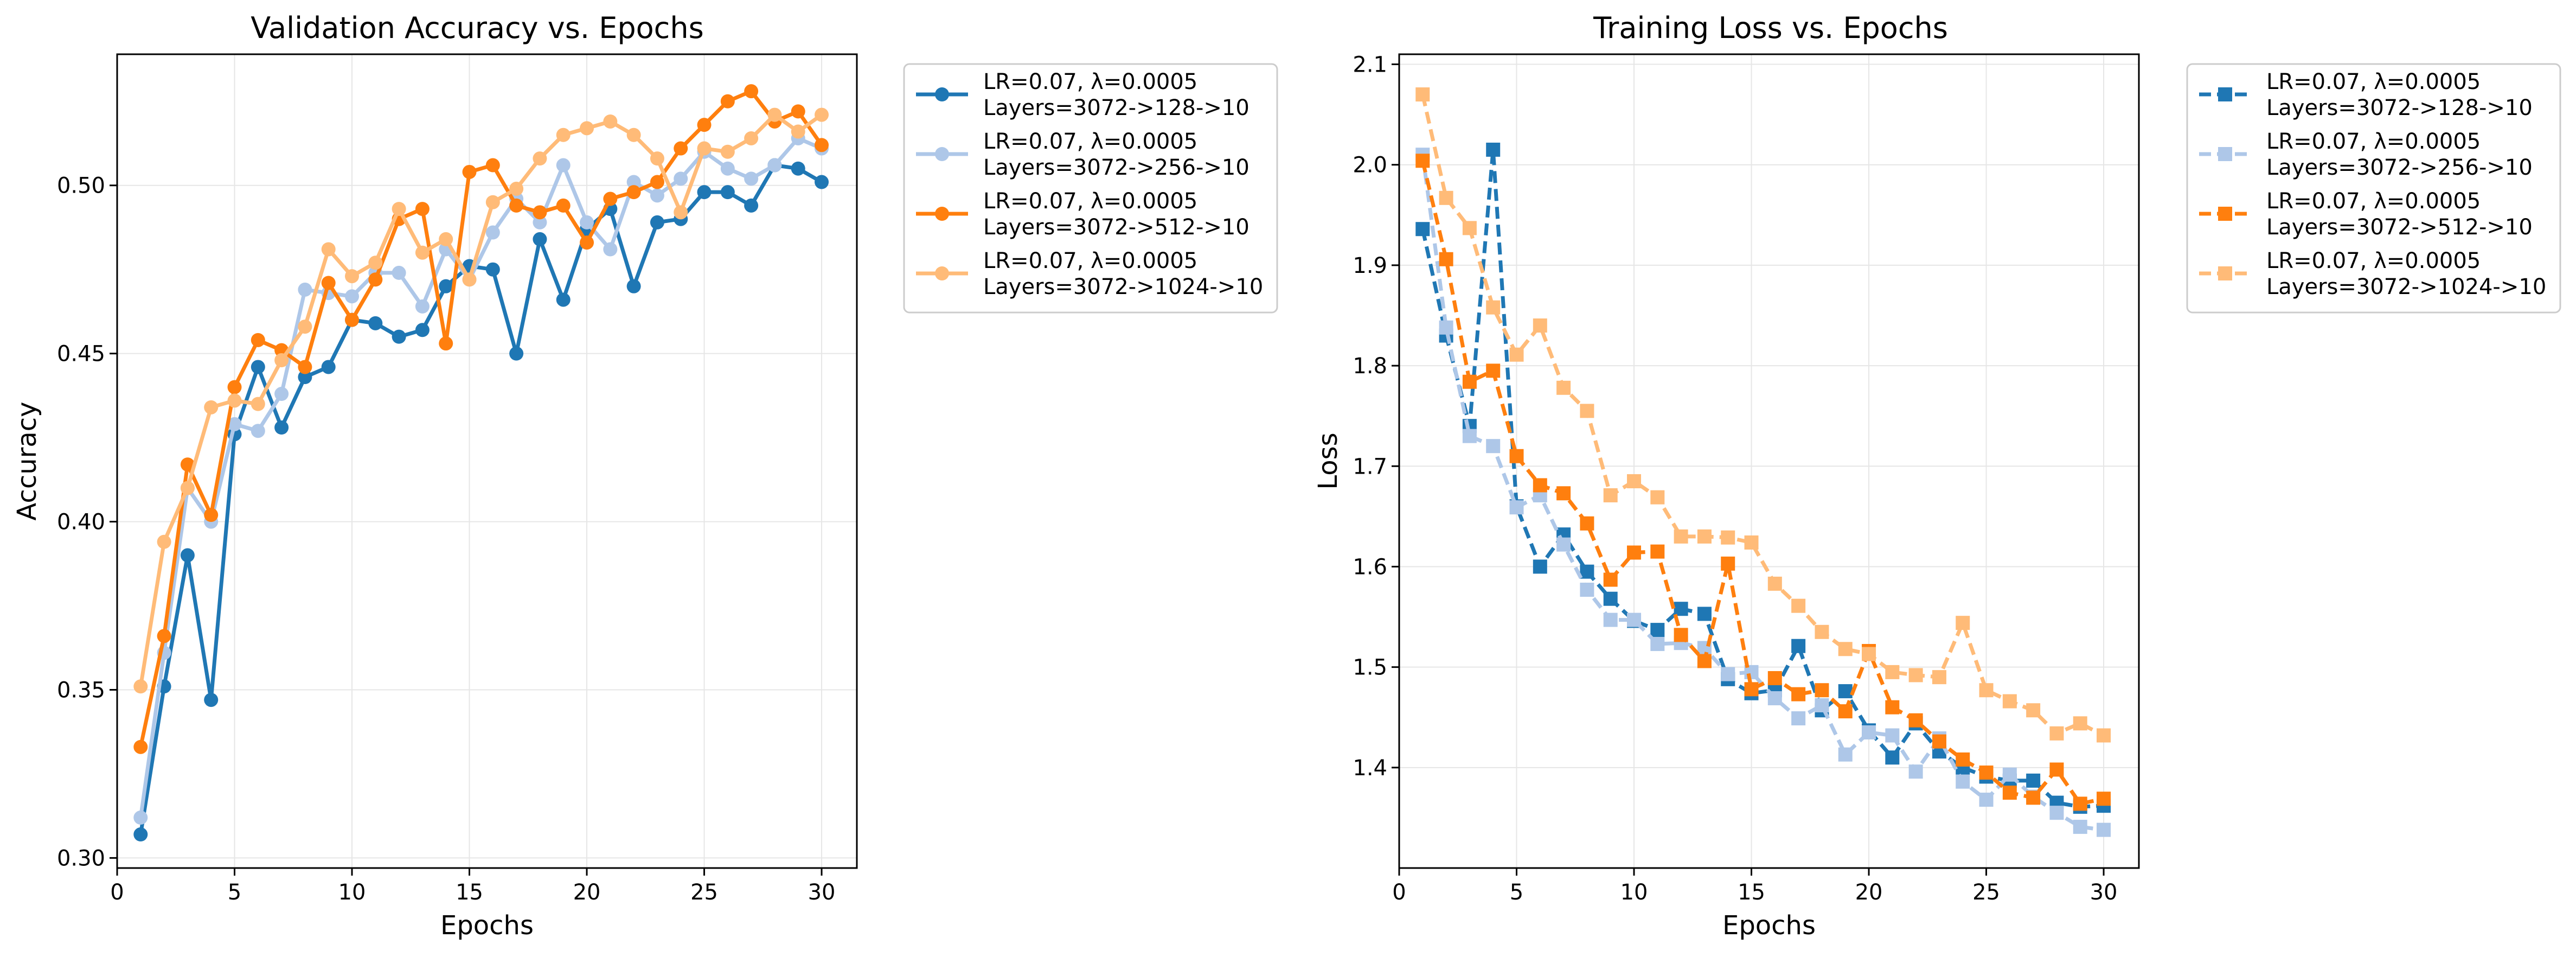 The height and width of the screenshot is (957, 2576). I want to click on loss-x-axis-label: Epochs, so click(1769, 926).